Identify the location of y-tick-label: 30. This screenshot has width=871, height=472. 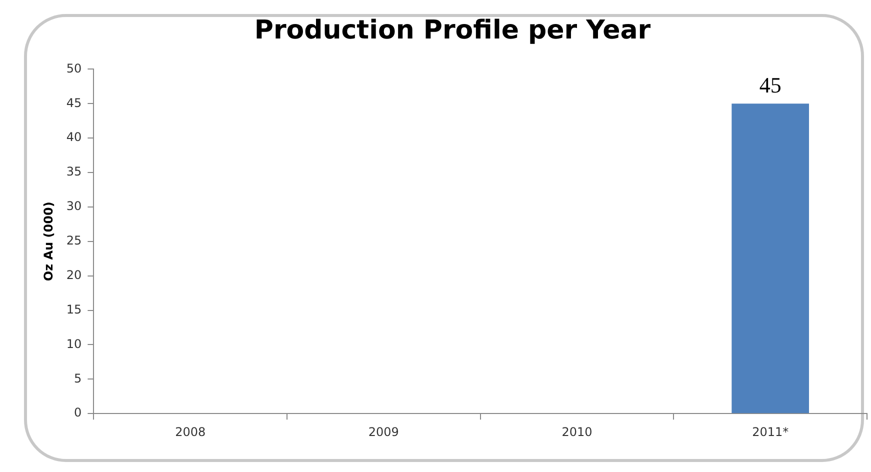
(74, 206).